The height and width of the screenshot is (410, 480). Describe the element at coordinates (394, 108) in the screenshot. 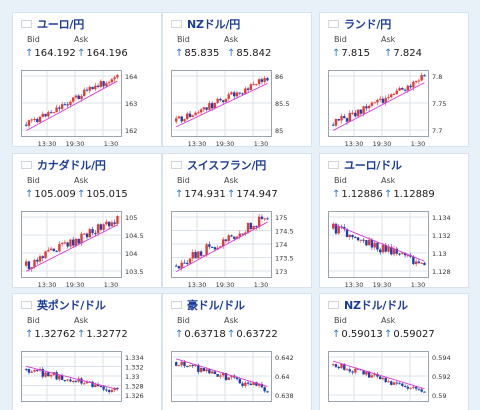

I see `price-chart: 7.8 7.75 7.7 13:30 19:30 1:30` at that location.